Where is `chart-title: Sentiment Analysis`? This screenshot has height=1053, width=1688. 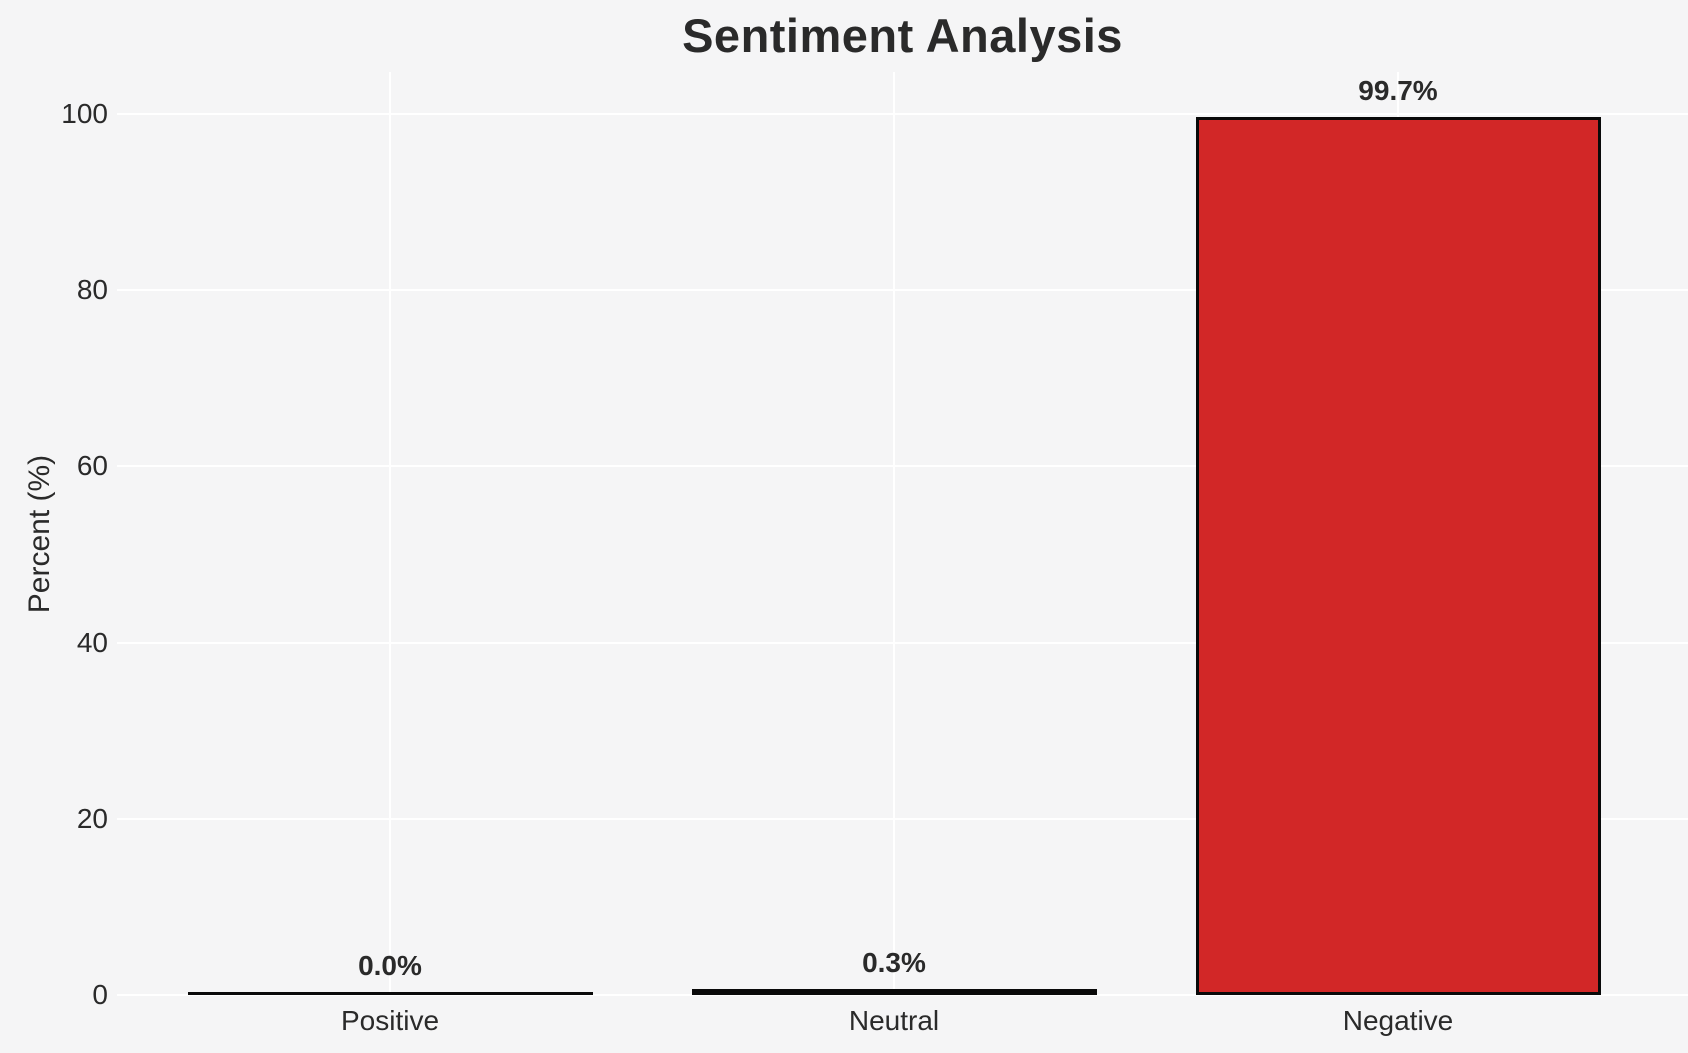 chart-title: Sentiment Analysis is located at coordinates (902, 35).